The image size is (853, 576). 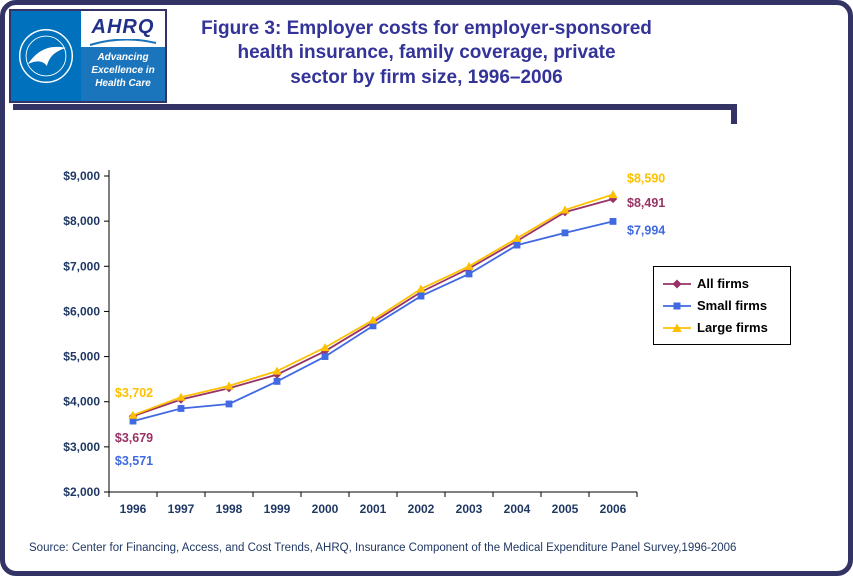 I want to click on figure-title-line: sector by firm size, 1996–2006, so click(x=426, y=77).